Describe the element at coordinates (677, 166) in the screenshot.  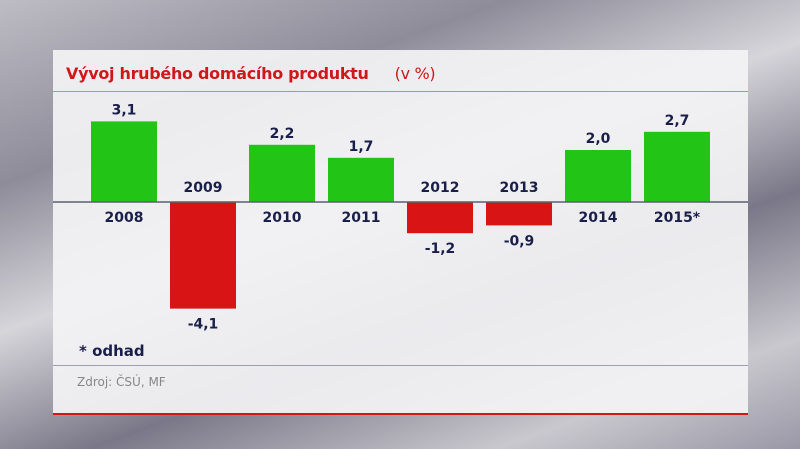
I see `bar-2015*` at that location.